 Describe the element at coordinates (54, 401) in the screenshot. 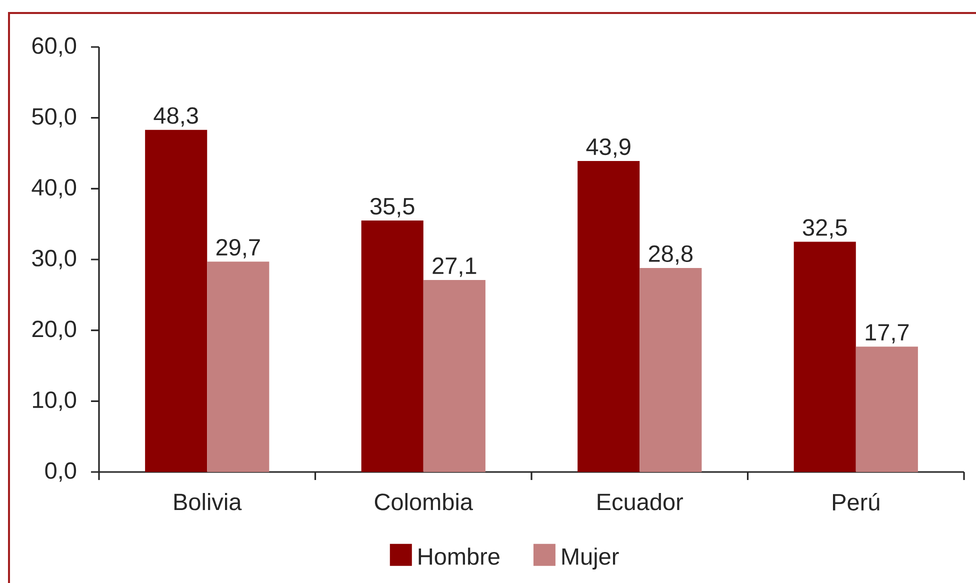

I see `y-tick-label: 10,0` at that location.